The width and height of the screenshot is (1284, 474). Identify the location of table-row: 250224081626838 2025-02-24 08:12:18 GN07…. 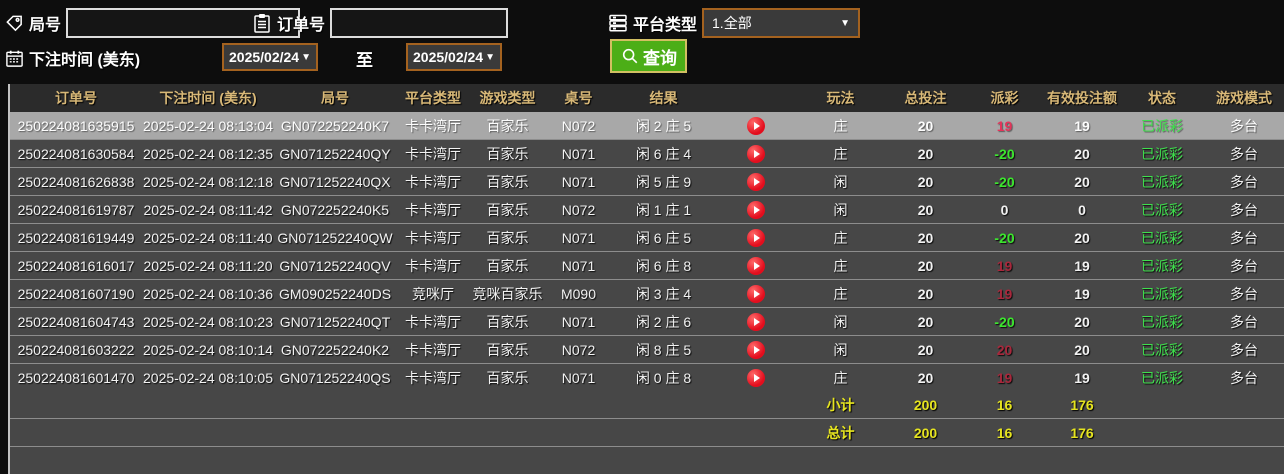
(647, 181).